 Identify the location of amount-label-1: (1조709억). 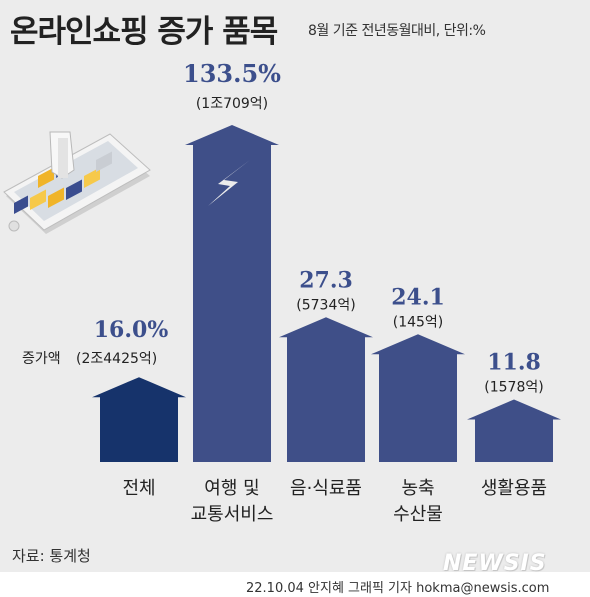
(232, 104).